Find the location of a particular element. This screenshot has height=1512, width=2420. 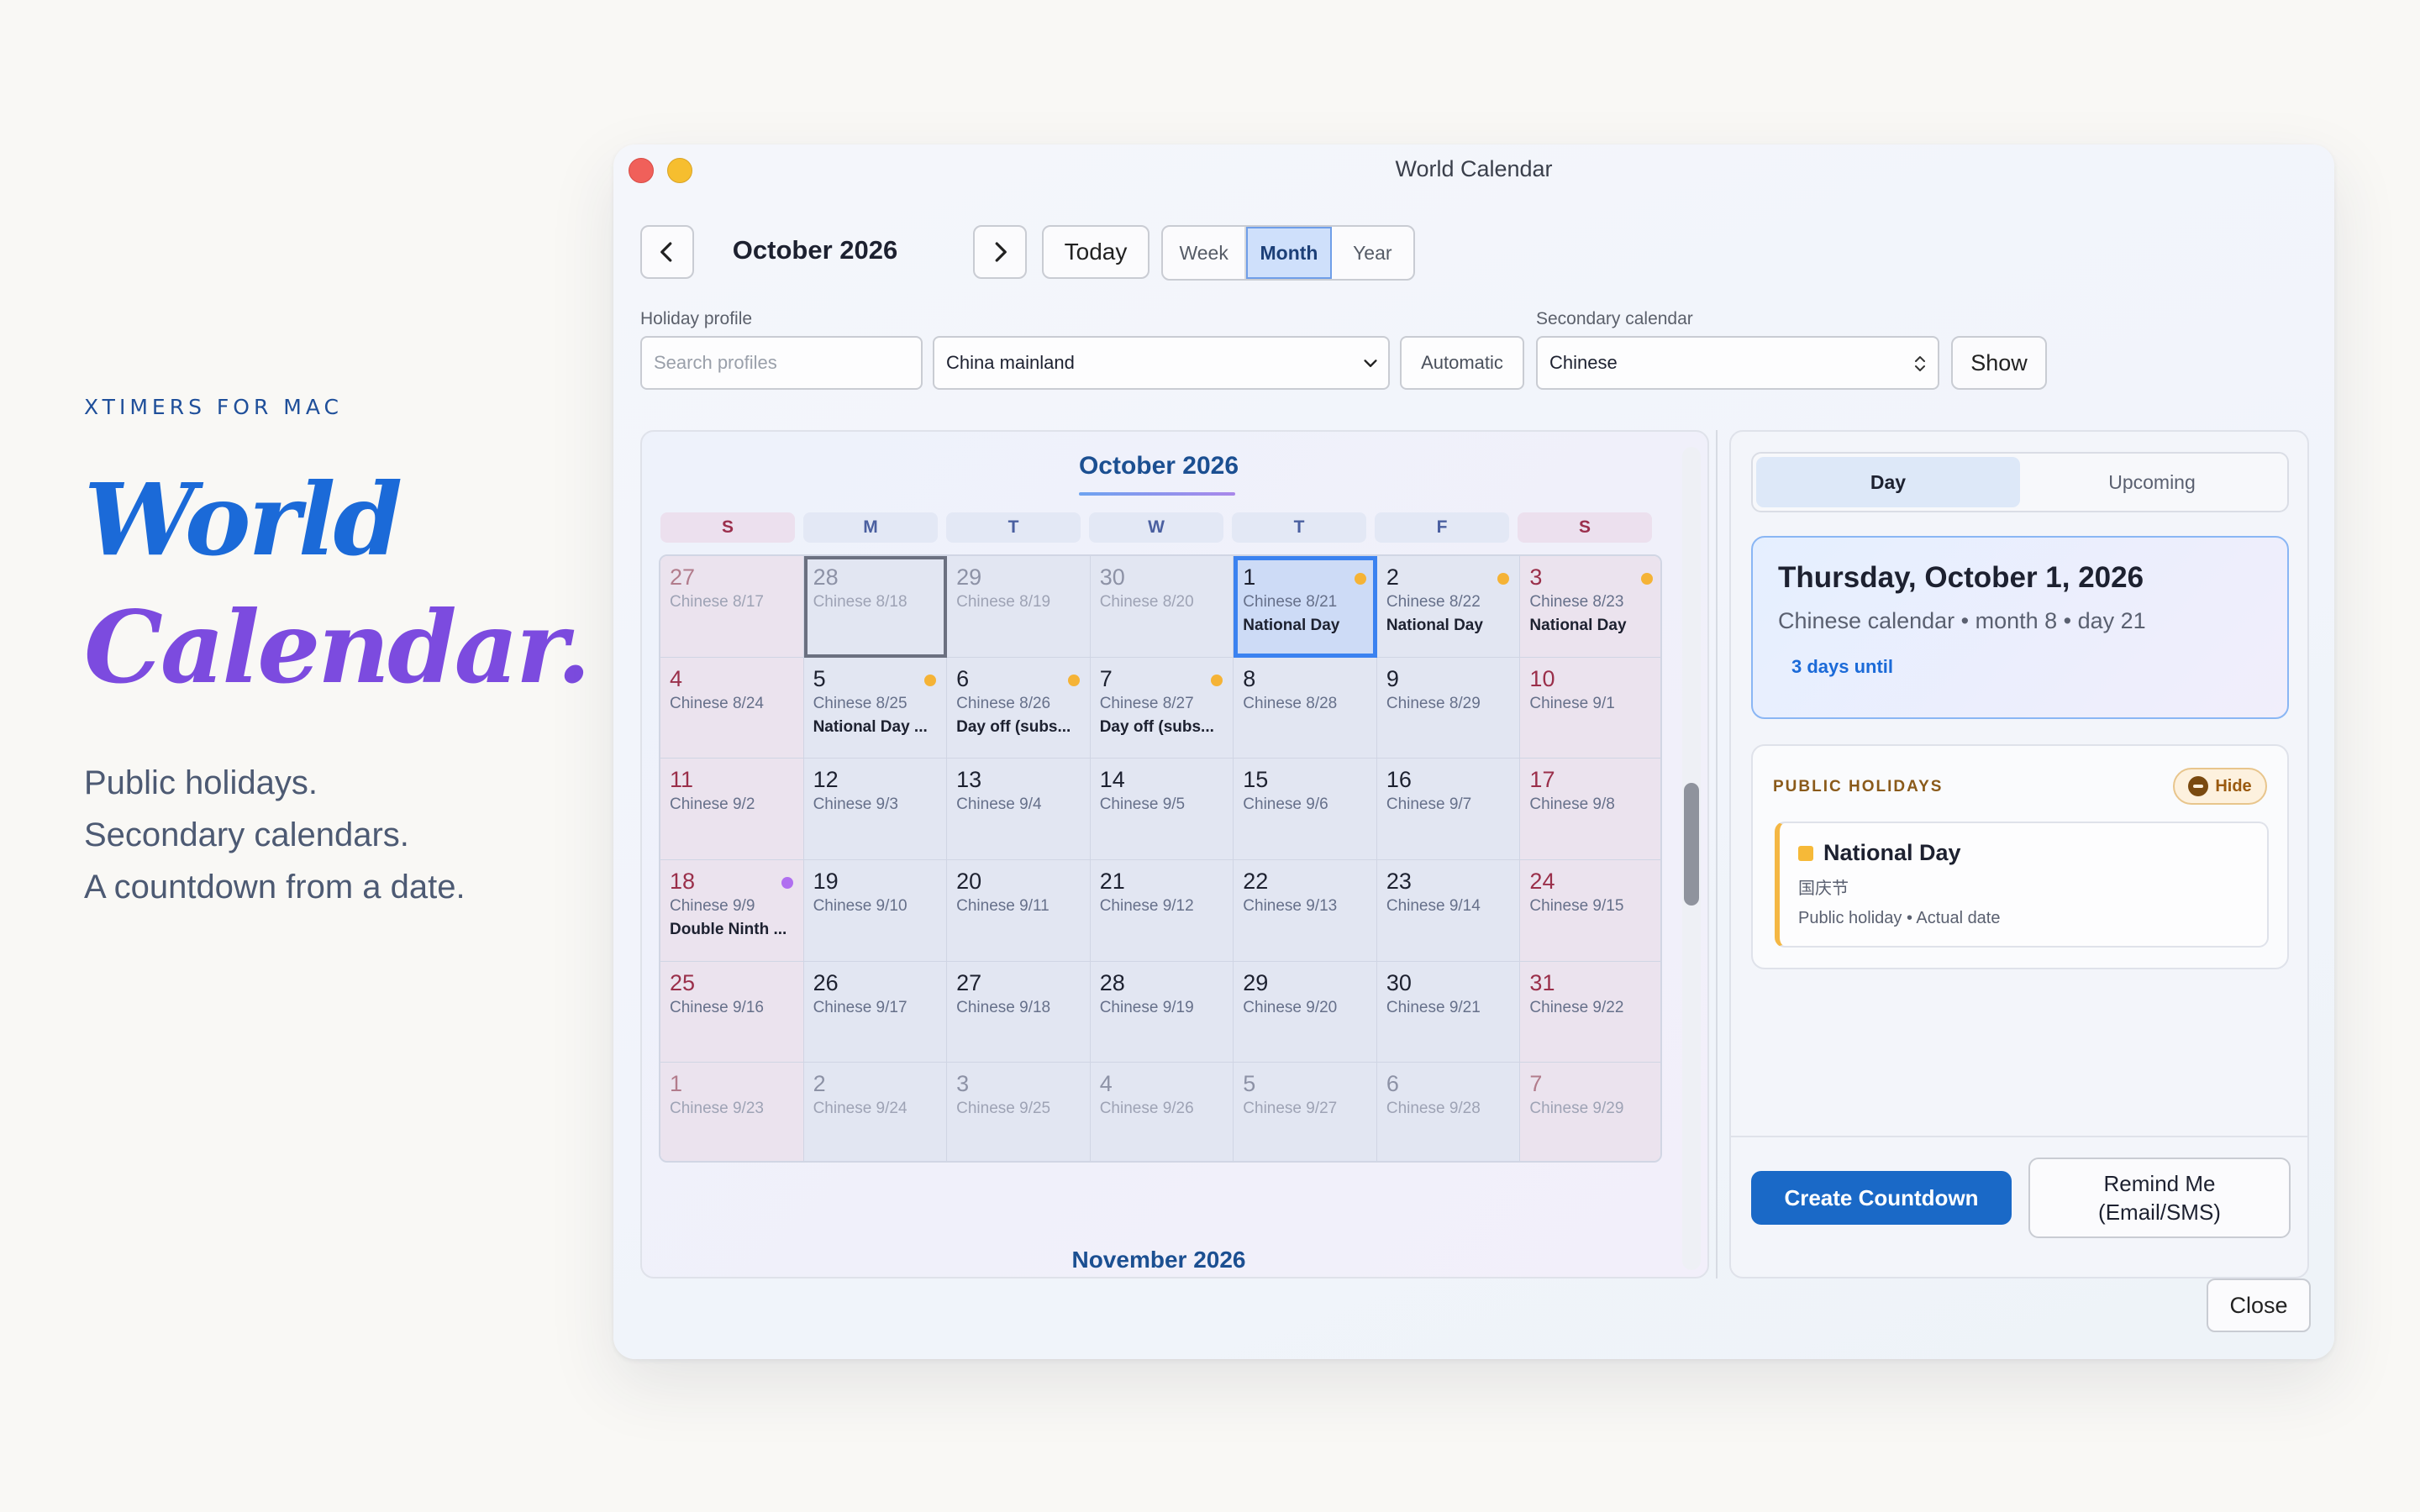

day-cell: 30 Chinese 9/21 is located at coordinates (1448, 1012).